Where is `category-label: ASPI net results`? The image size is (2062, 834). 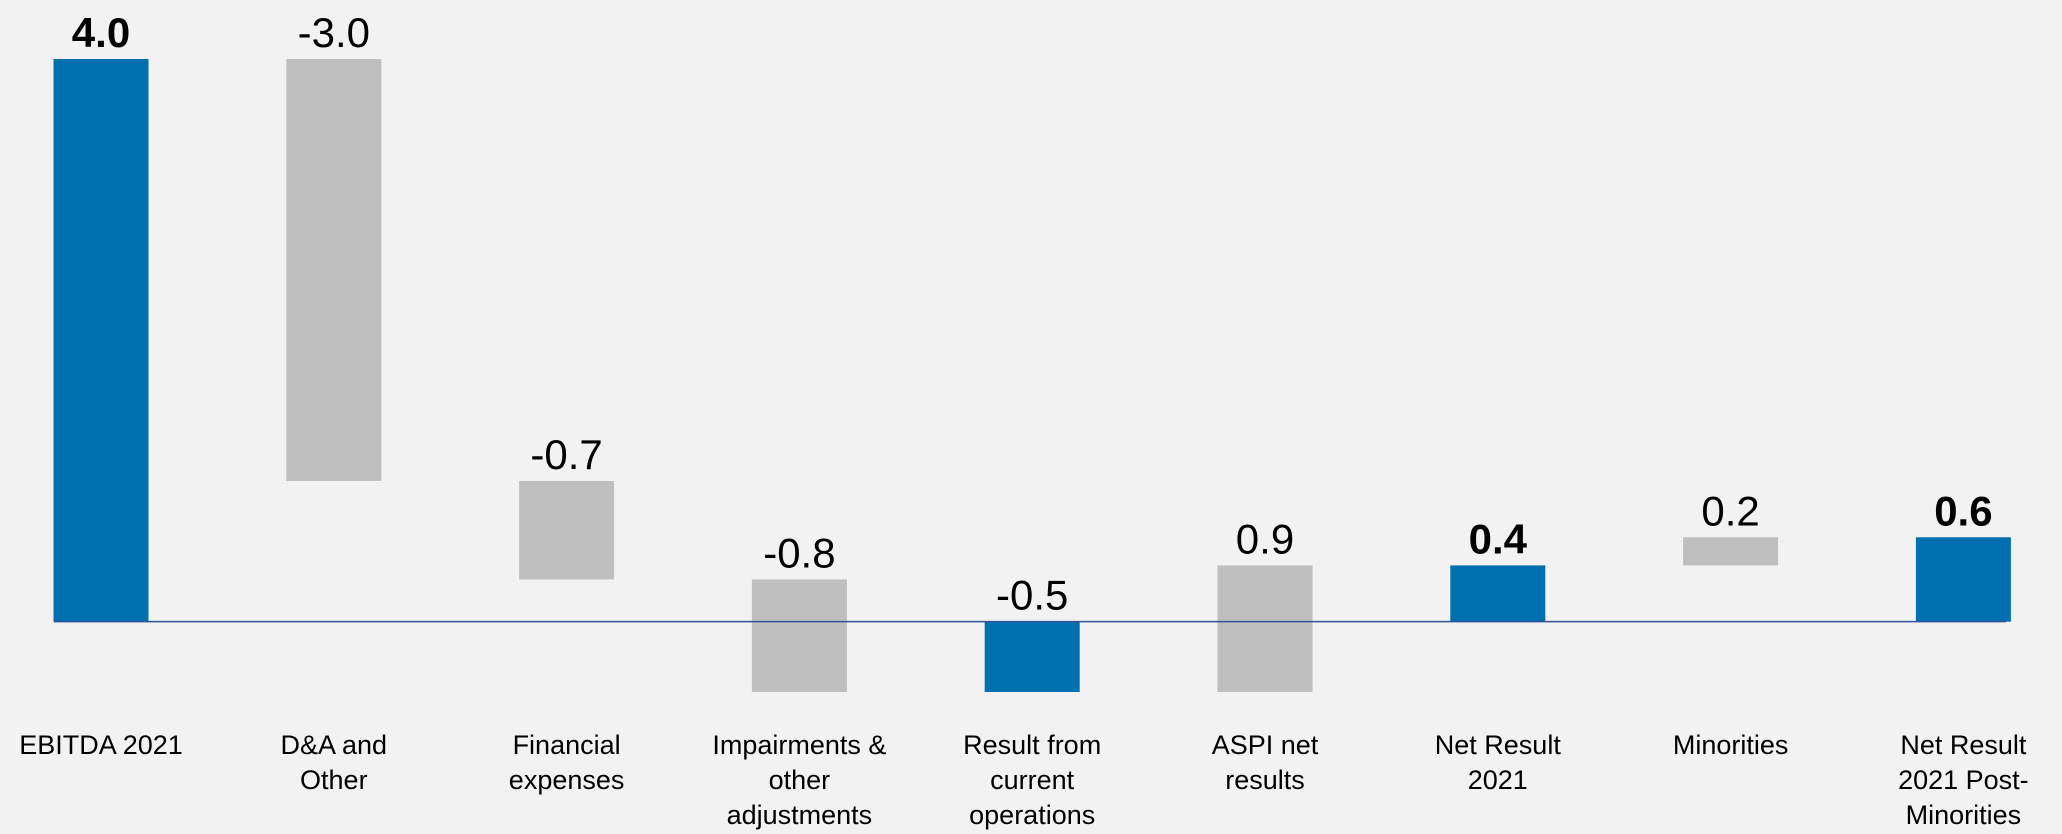 category-label: ASPI net results is located at coordinates (1265, 762).